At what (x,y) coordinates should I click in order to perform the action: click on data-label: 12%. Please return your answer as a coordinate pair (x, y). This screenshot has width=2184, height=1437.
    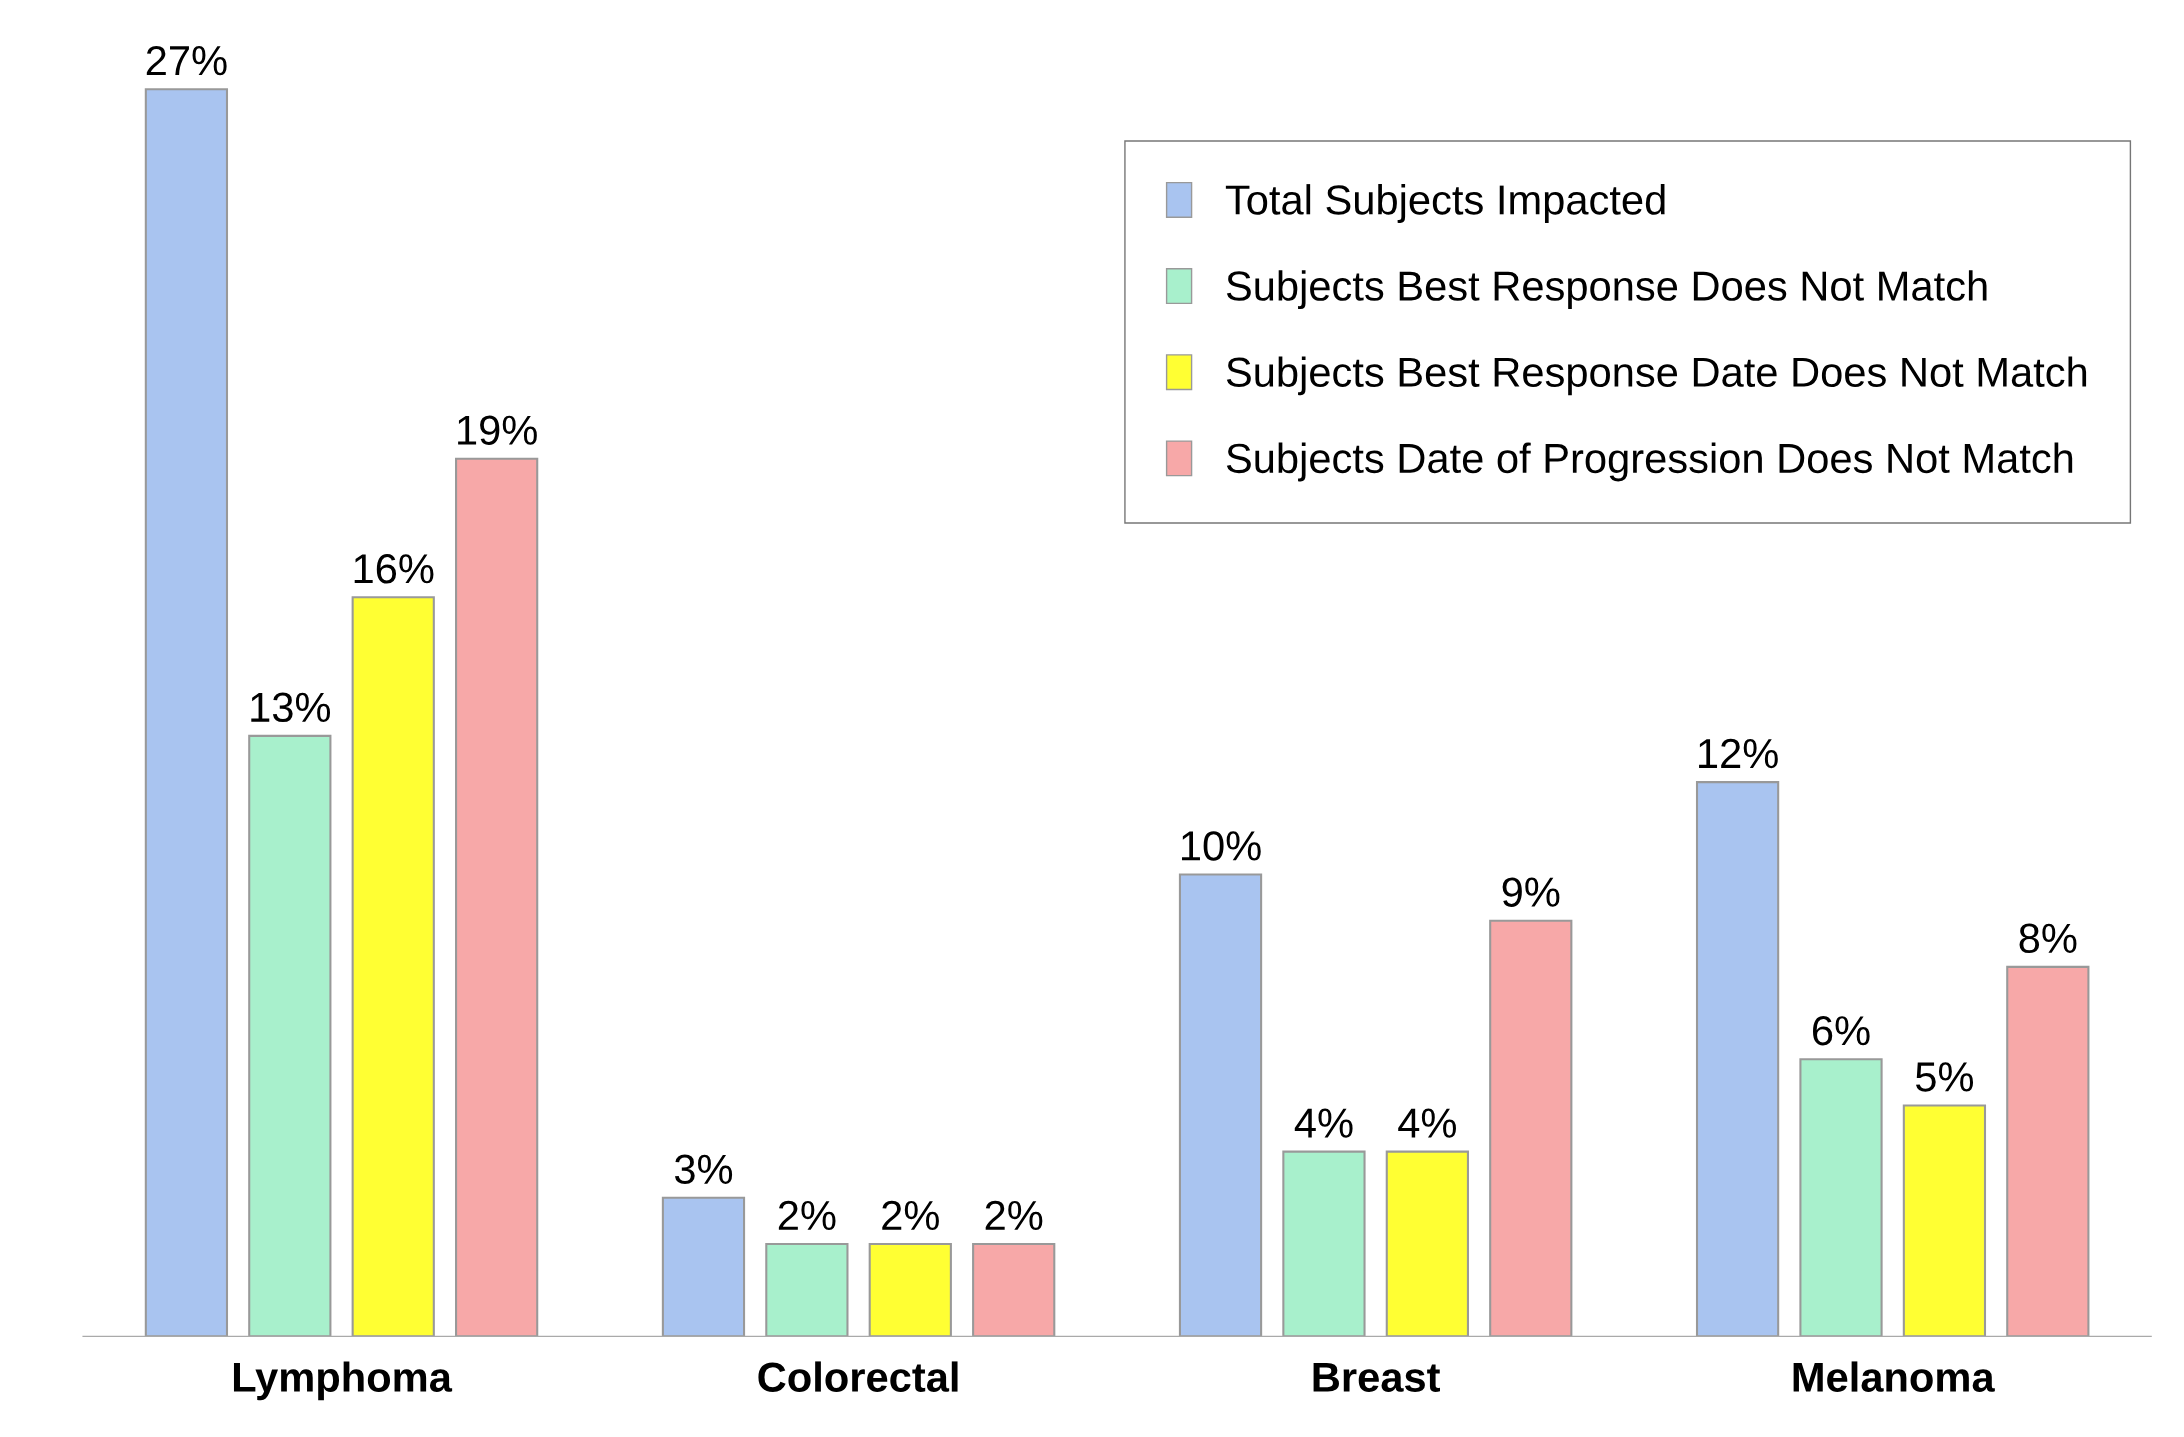
    Looking at the image, I should click on (1738, 753).